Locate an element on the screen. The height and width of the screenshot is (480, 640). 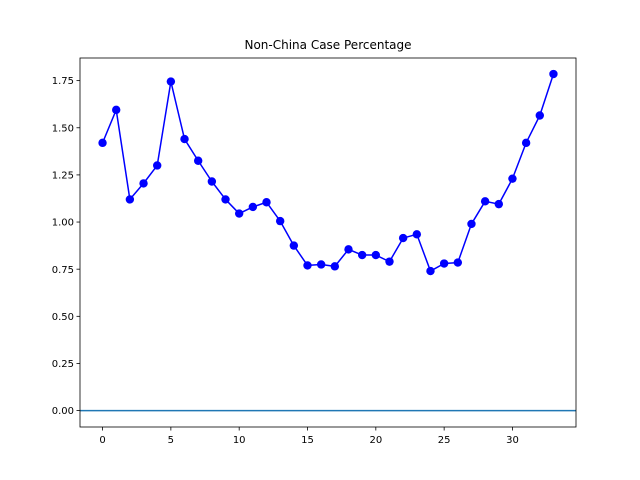
x-tick-label-20: 20 is located at coordinates (375, 440).